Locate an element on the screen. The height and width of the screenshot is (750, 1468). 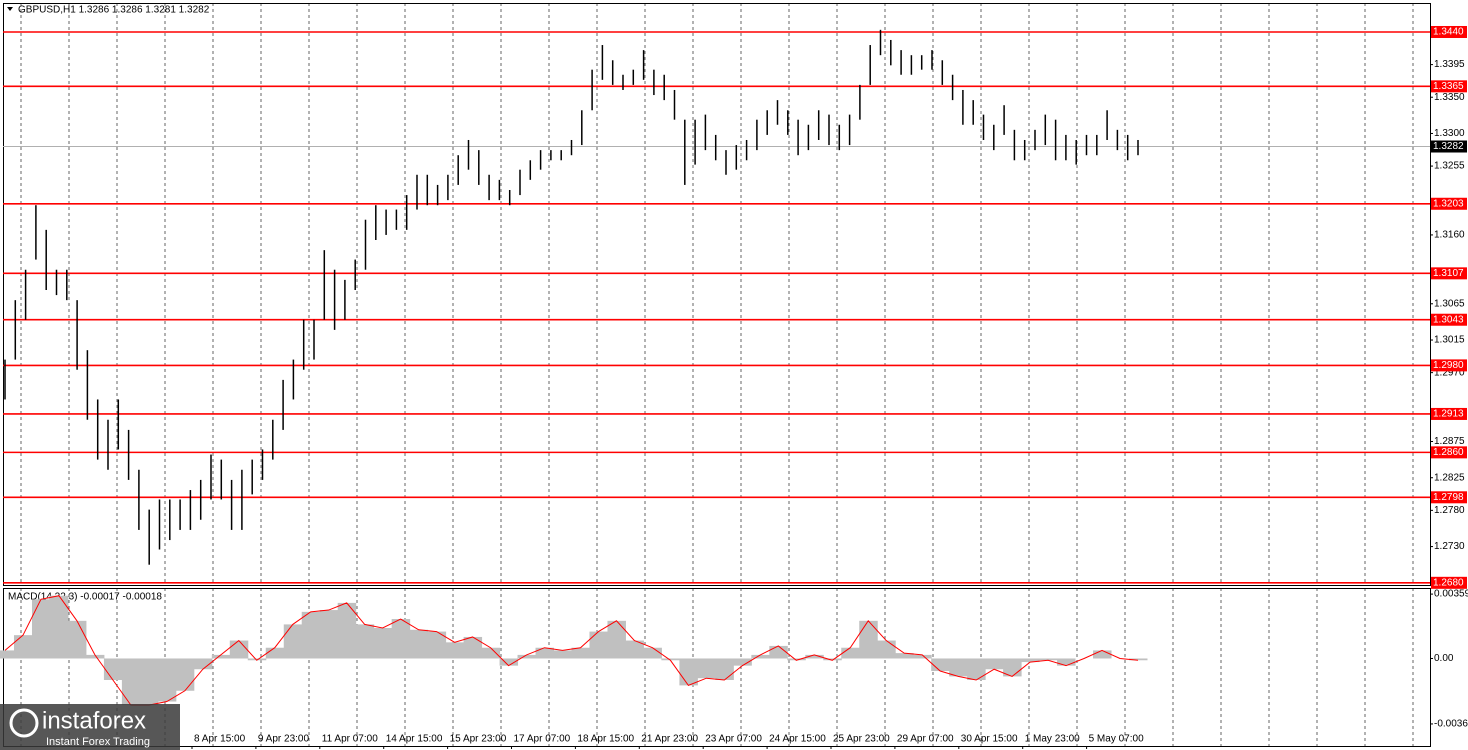
level-label: 1.2680 is located at coordinates (1448, 582).